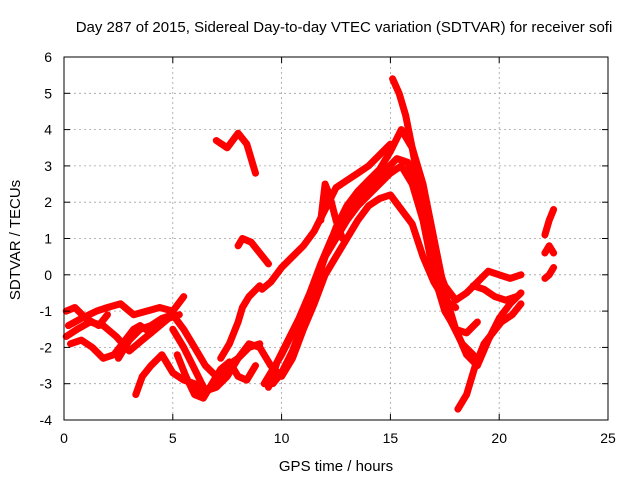 Image resolution: width=640 pixels, height=480 pixels. I want to click on x-tick-label: 5, so click(173, 438).